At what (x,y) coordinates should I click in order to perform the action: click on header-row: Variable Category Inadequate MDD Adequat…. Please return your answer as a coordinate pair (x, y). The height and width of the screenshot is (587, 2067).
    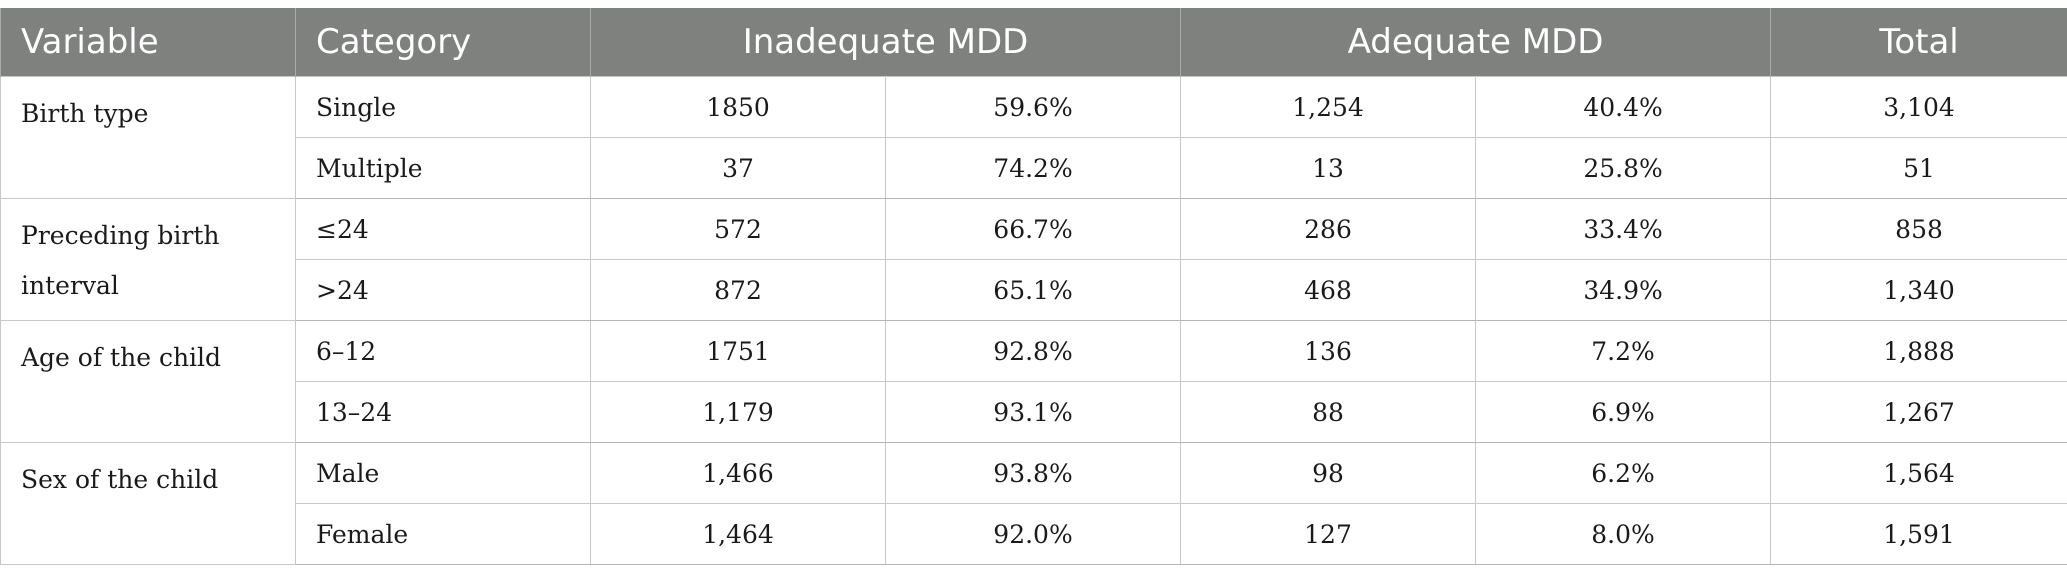
    Looking at the image, I should click on (1033, 42).